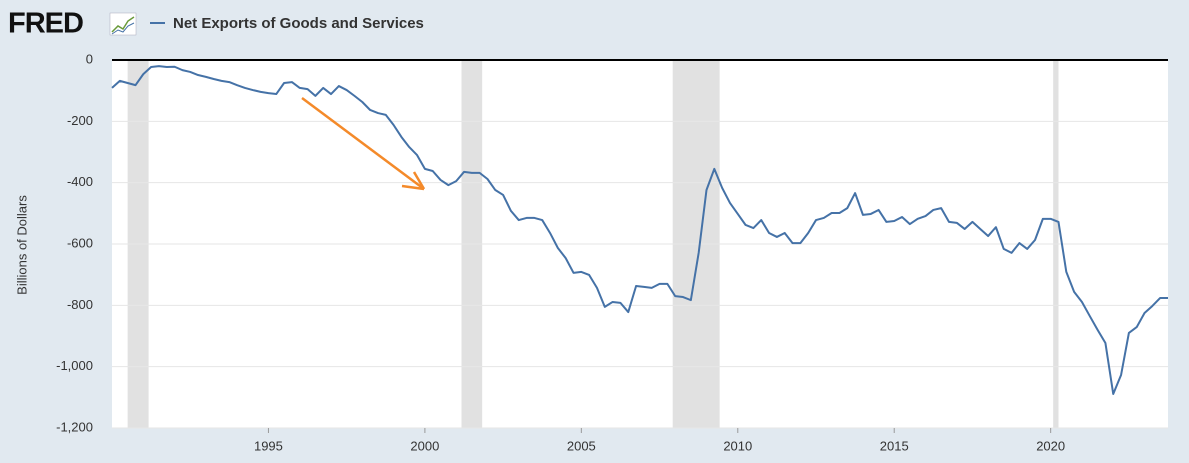 This screenshot has height=463, width=1189. What do you see at coordinates (1050, 445) in the screenshot?
I see `x-tick-label: 2020` at bounding box center [1050, 445].